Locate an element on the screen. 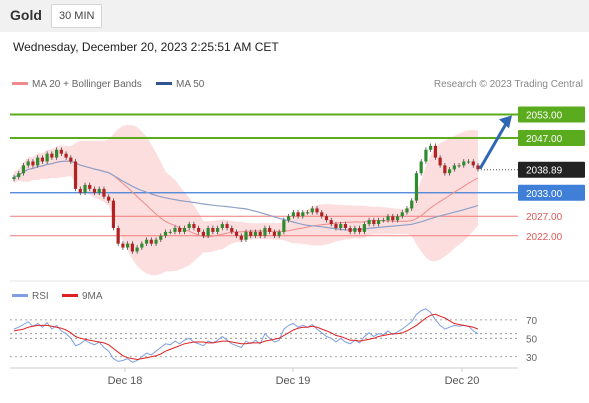 Image resolution: width=589 pixels, height=403 pixels. level-label-0: 2053.00 is located at coordinates (544, 116).